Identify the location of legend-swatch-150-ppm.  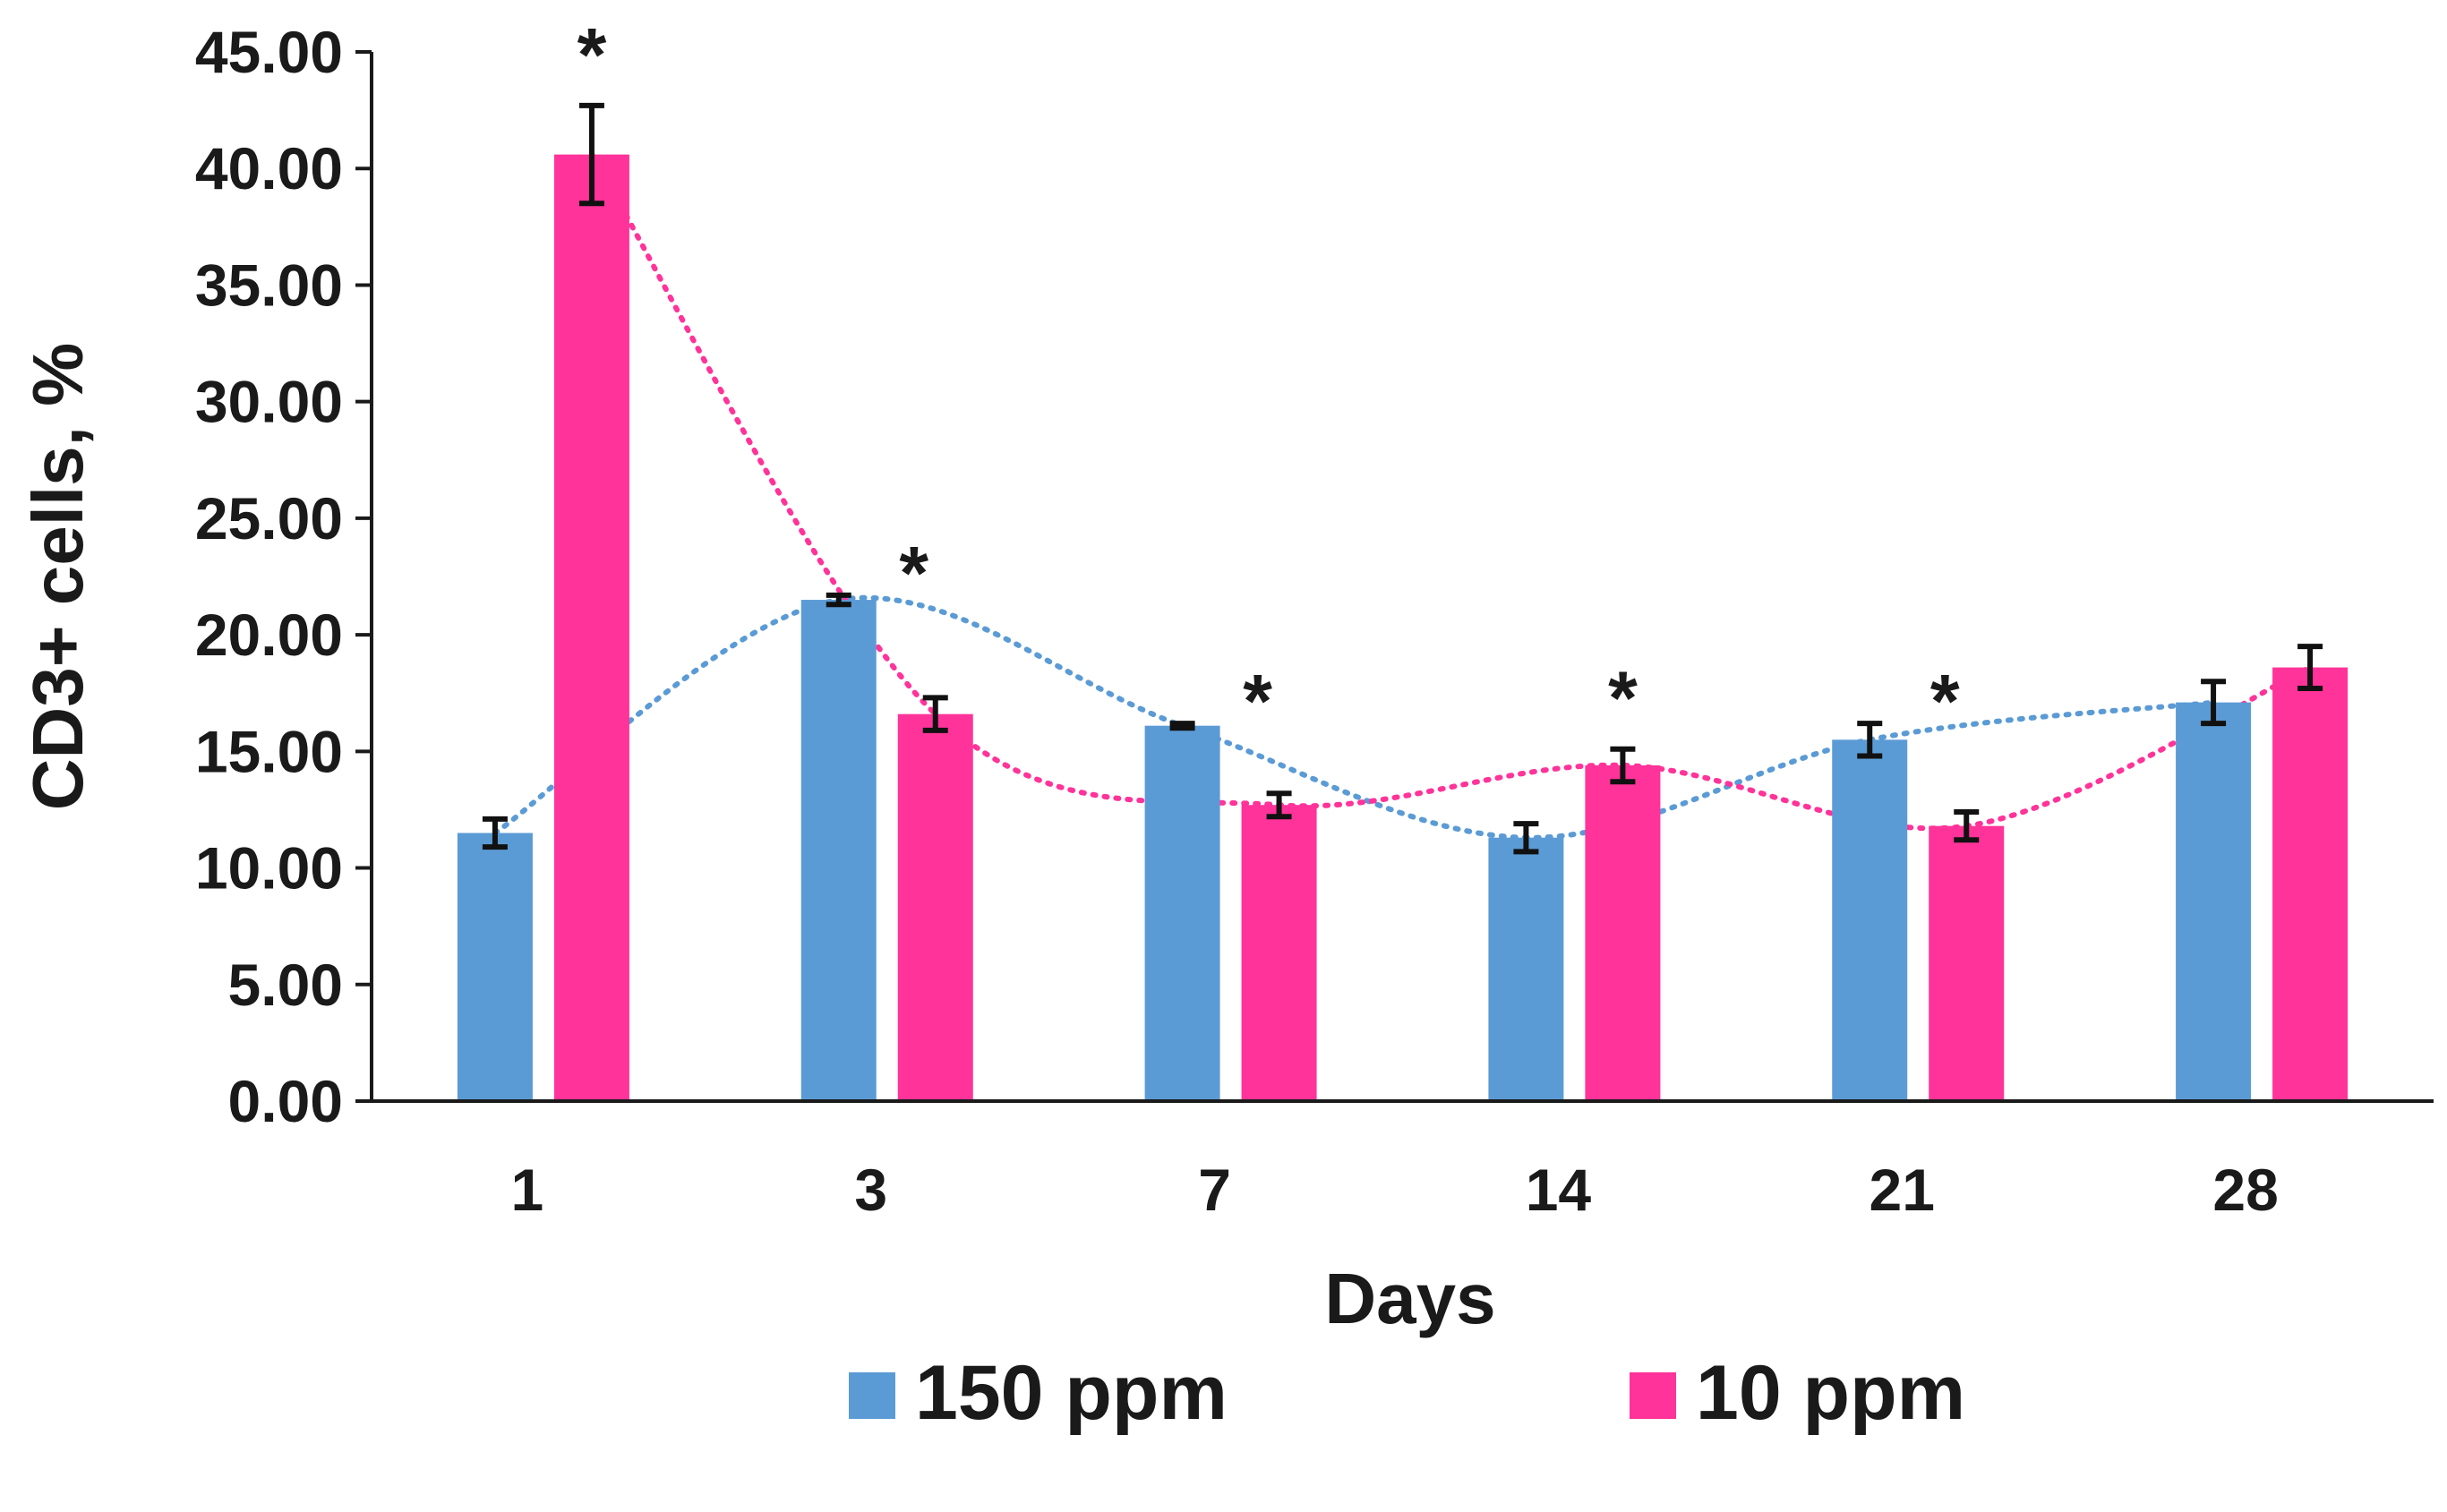
(872, 1395).